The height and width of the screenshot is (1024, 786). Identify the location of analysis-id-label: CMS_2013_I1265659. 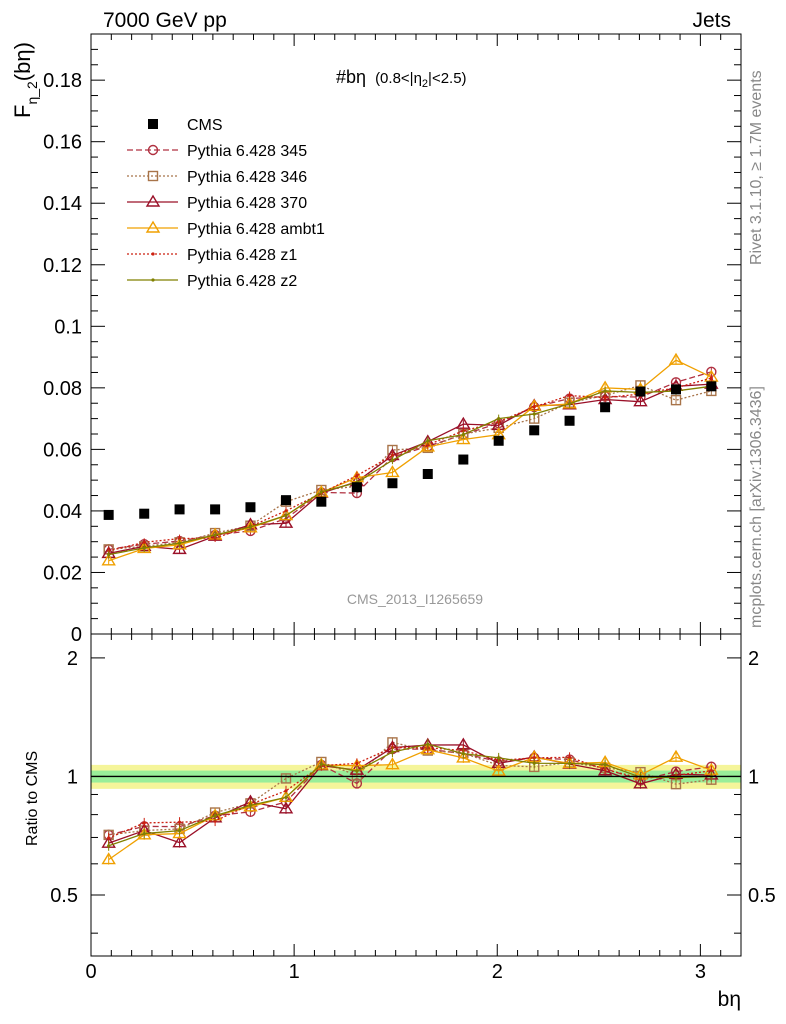
(415, 599).